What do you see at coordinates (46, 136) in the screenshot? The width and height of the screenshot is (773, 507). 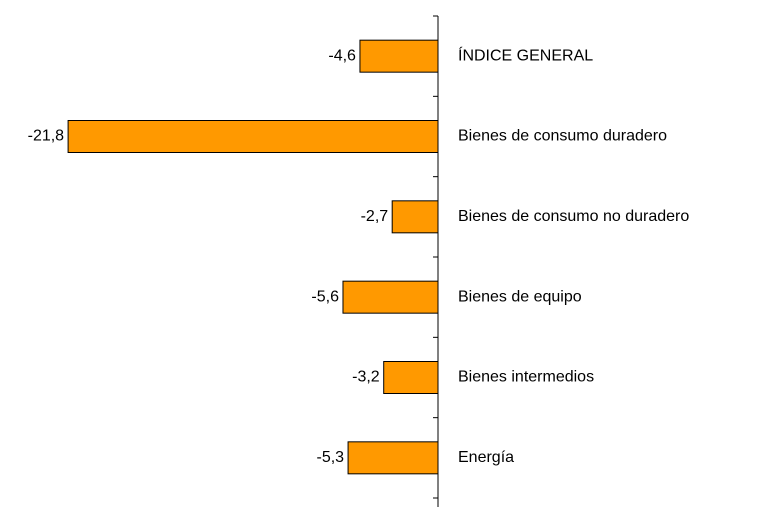 I see `value-label: -21,8` at bounding box center [46, 136].